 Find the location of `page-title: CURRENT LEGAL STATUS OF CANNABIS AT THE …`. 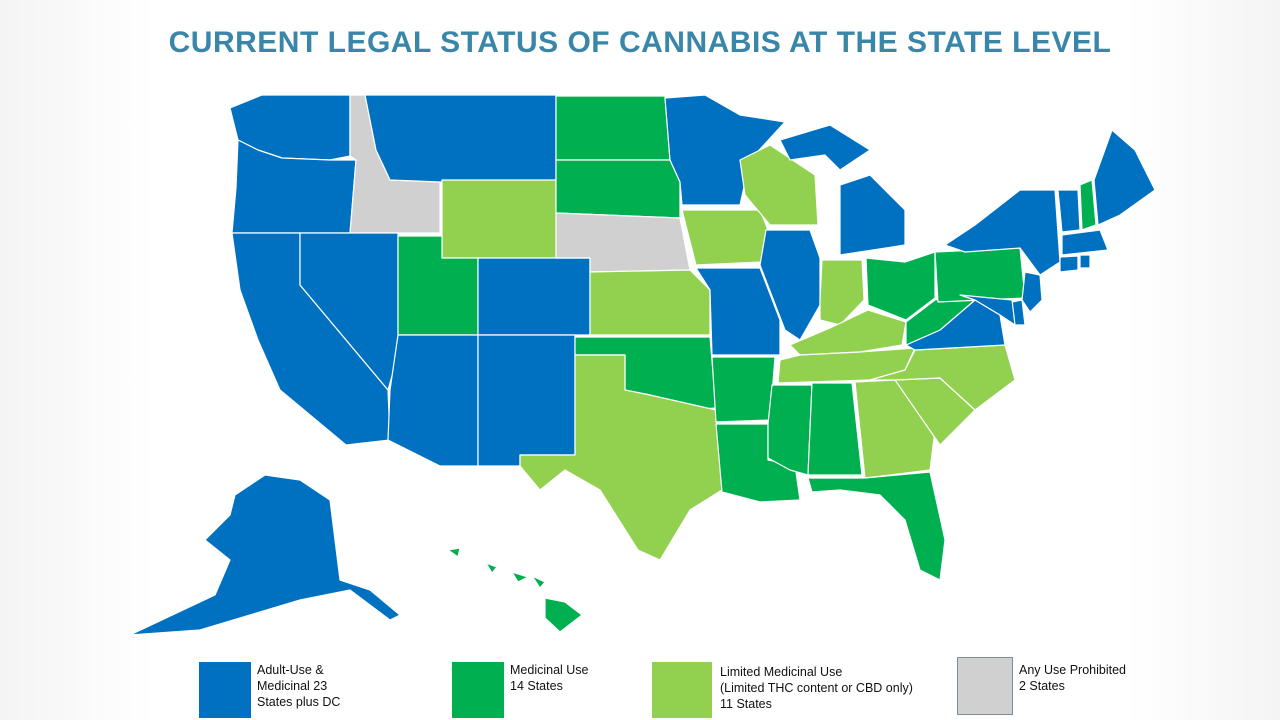

page-title: CURRENT LEGAL STATUS OF CANNABIS AT THE … is located at coordinates (640, 42).